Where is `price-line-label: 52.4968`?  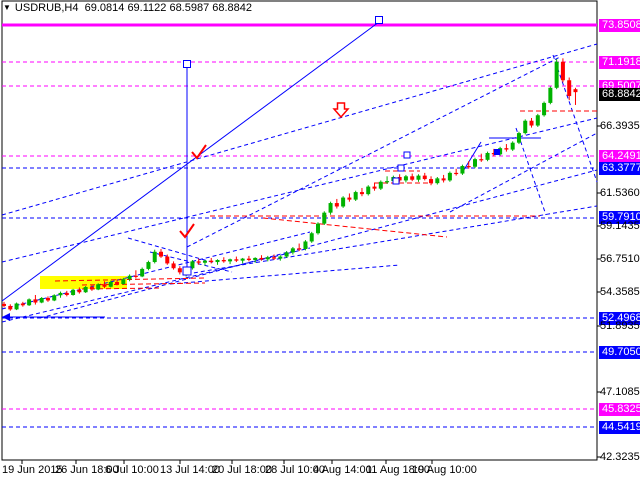 price-line-label: 52.4968 is located at coordinates (619, 318).